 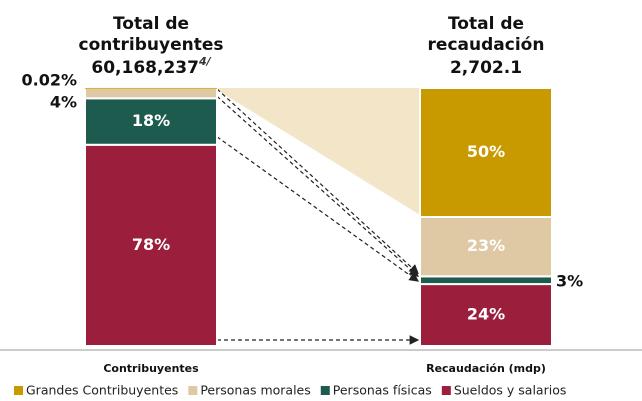 I want to click on data-label: 18%, so click(x=151, y=120).